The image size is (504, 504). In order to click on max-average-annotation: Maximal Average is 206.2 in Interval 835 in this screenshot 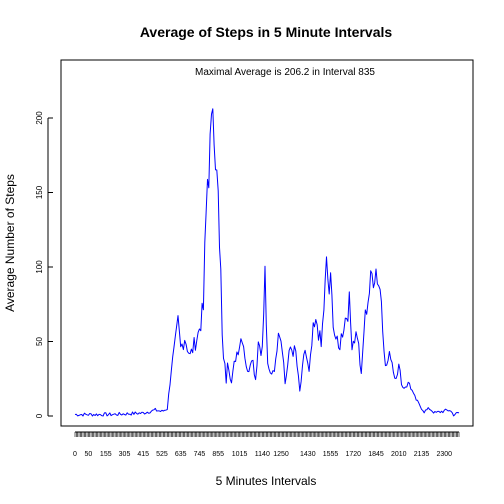, I will do `click(285, 72)`.